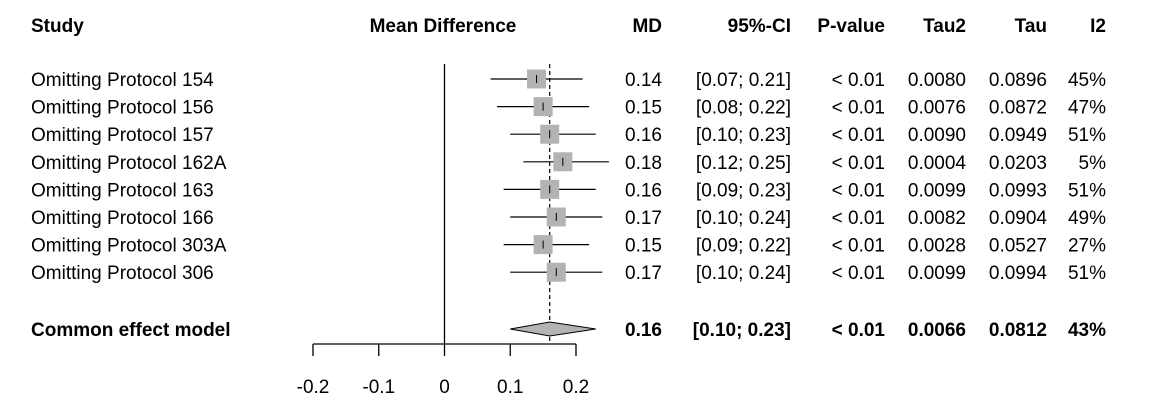  I want to click on i2-value: 45%, so click(1087, 80).